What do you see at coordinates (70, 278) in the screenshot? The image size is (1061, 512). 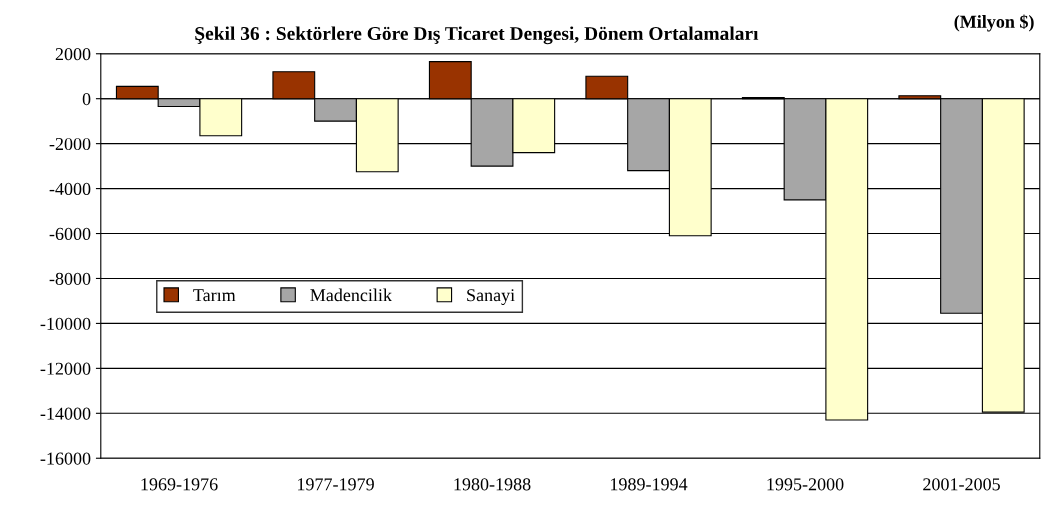 I see `y-tick-label: -8000` at bounding box center [70, 278].